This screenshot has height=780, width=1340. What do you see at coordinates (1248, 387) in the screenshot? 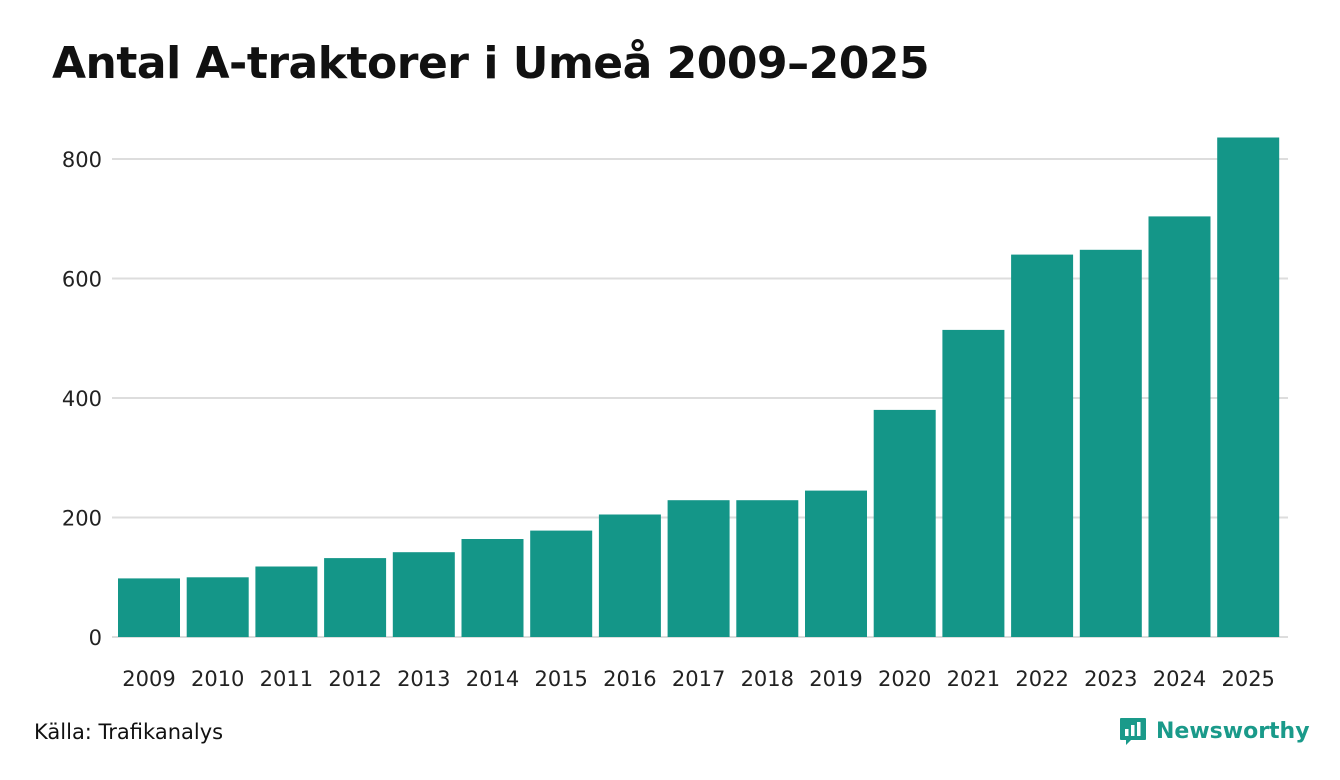
I see `bar-2025` at bounding box center [1248, 387].